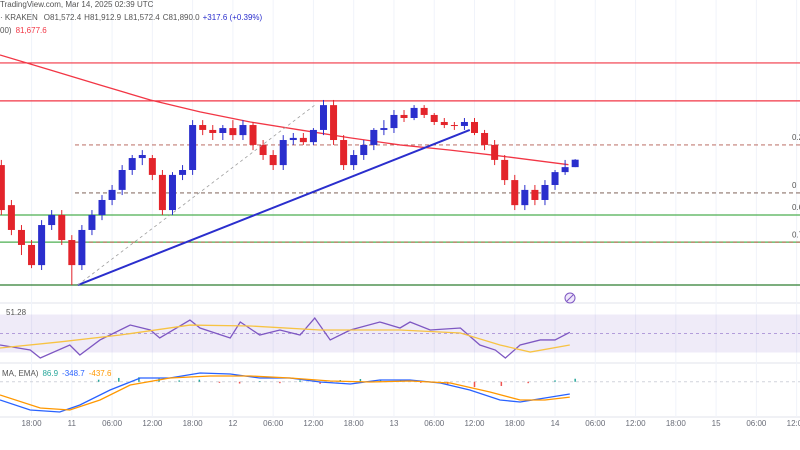 This screenshot has height=450, width=800. I want to click on fib-label: 0.6, so click(796, 207).